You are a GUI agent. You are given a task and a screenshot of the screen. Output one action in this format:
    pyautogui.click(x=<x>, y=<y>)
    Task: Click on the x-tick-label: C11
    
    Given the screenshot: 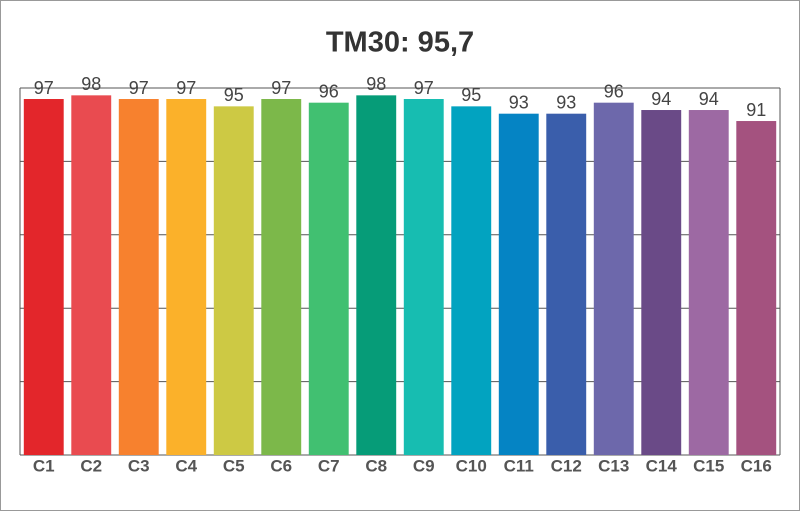 What is the action you would take?
    pyautogui.click(x=519, y=465)
    